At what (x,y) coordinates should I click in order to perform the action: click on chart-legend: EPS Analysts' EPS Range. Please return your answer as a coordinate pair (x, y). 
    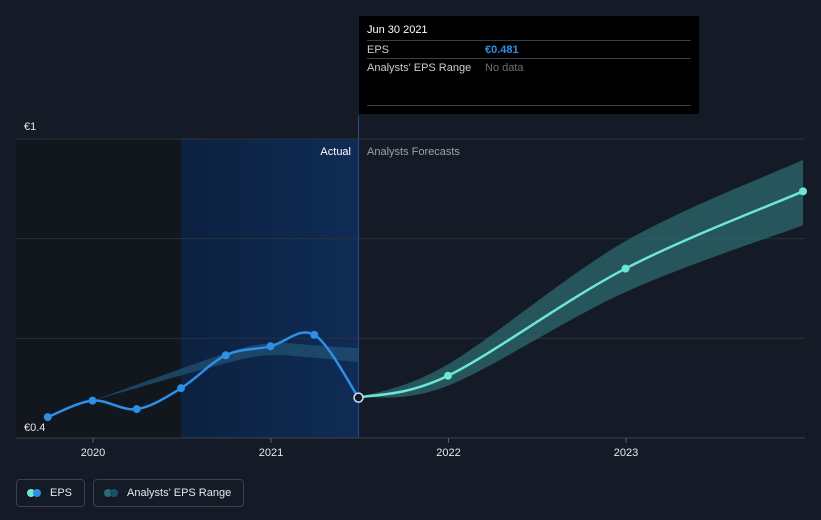
    Looking at the image, I should click on (130, 493).